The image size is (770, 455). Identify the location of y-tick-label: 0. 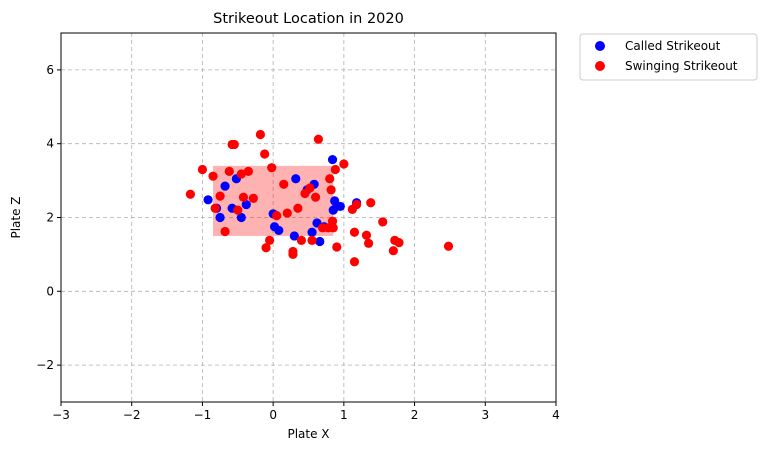
(50, 291).